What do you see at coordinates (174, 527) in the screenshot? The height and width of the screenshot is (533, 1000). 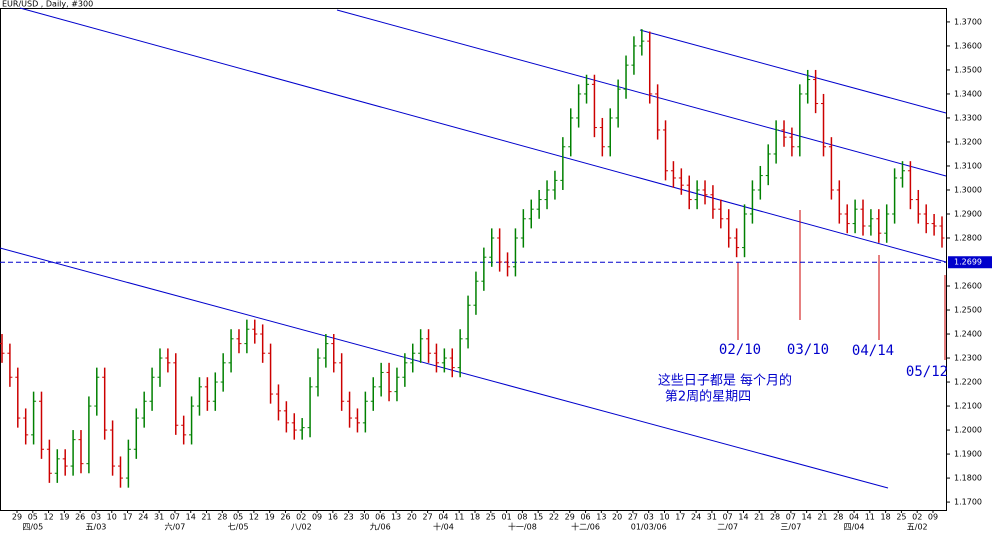 I see `month-label: 六/07` at bounding box center [174, 527].